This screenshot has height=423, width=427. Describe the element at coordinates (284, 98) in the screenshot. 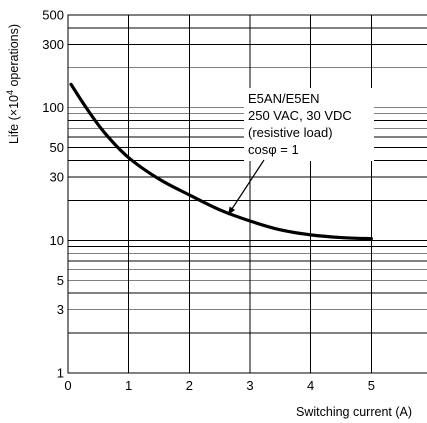

I see `annotation-line-1: E5AN/E5EN` at that location.